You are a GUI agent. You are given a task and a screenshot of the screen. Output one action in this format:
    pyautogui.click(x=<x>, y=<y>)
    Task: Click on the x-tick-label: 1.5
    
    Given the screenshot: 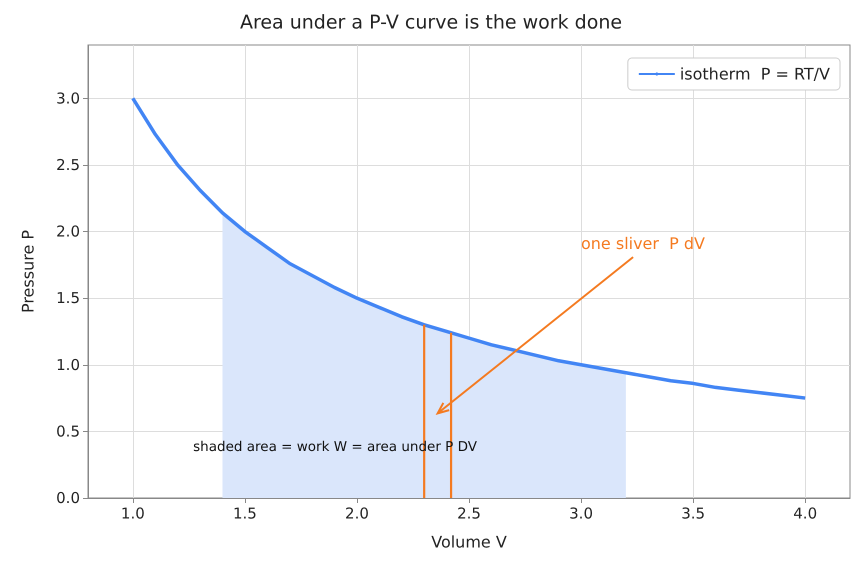 What is the action you would take?
    pyautogui.click(x=244, y=513)
    